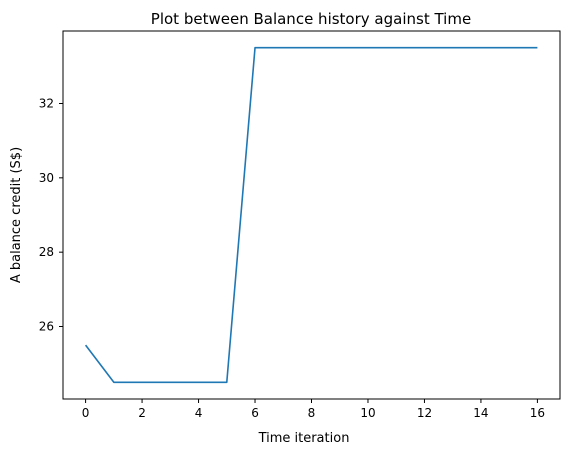 The image size is (562, 455). What do you see at coordinates (537, 413) in the screenshot?
I see `x-tick-label: 16` at bounding box center [537, 413].